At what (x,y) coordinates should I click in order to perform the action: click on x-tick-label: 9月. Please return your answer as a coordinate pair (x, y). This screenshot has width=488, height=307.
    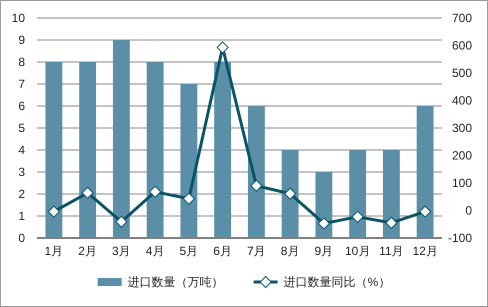
    Looking at the image, I should click on (324, 251).